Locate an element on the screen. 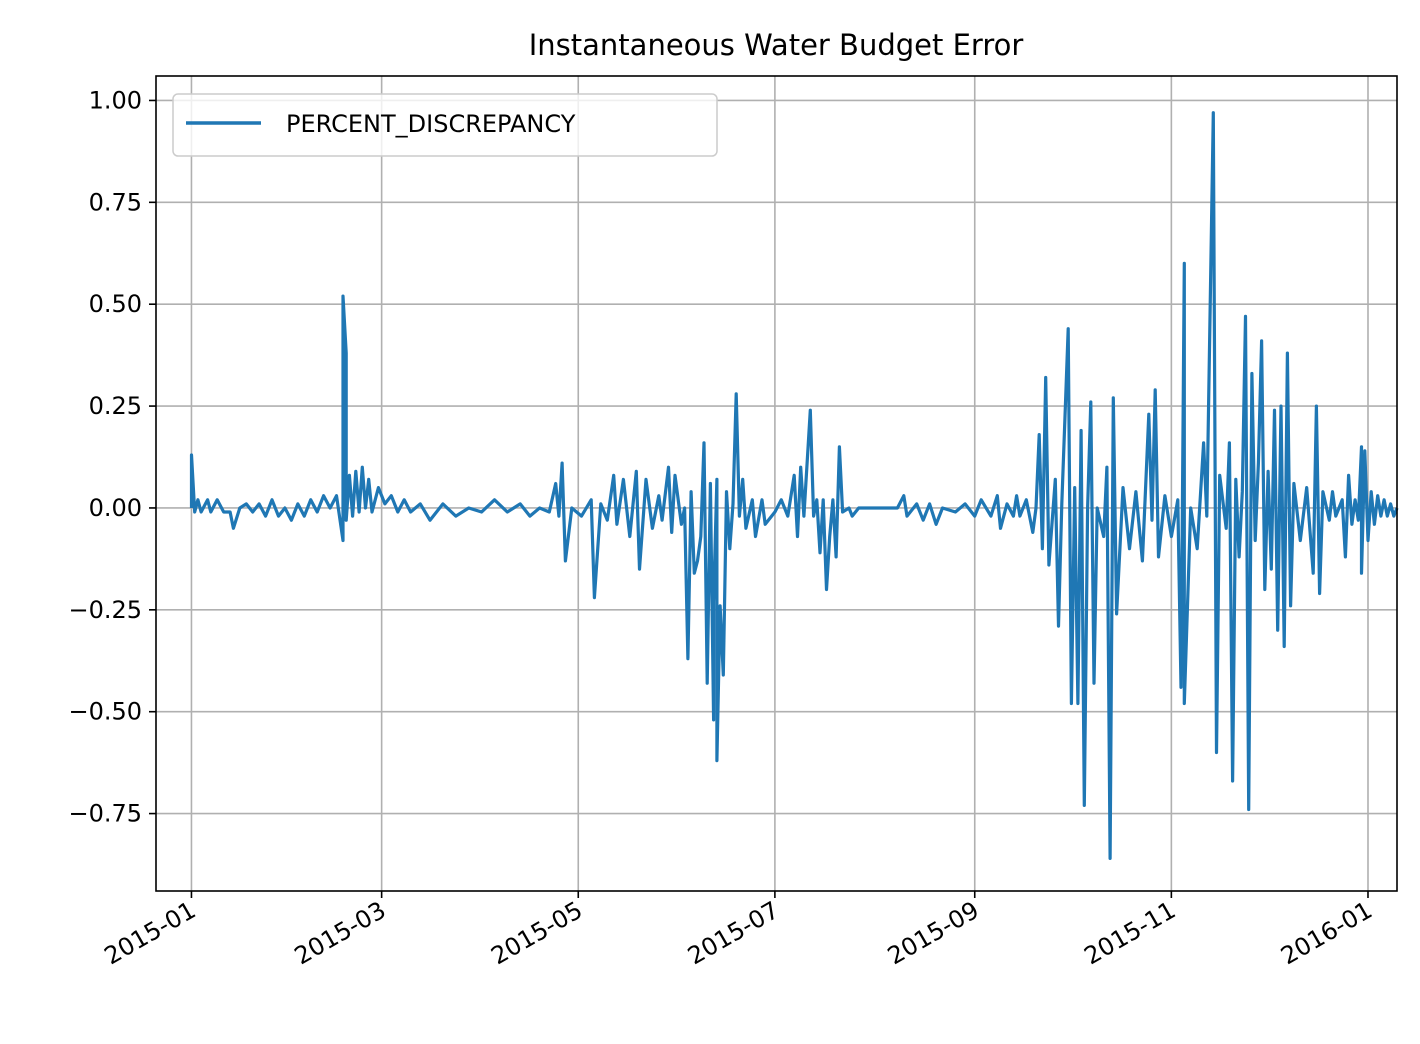 The height and width of the screenshot is (1044, 1420). y-tick-label: 1.00 is located at coordinates (115, 100).